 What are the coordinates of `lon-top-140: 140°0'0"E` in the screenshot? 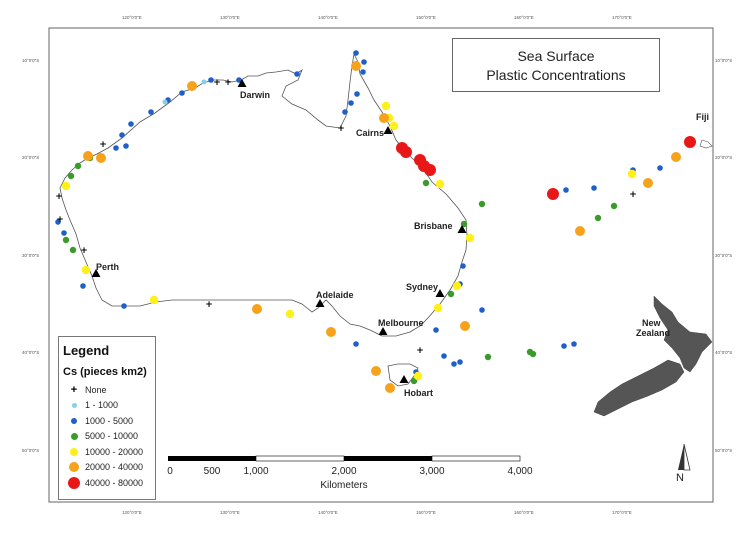 It's located at (328, 17).